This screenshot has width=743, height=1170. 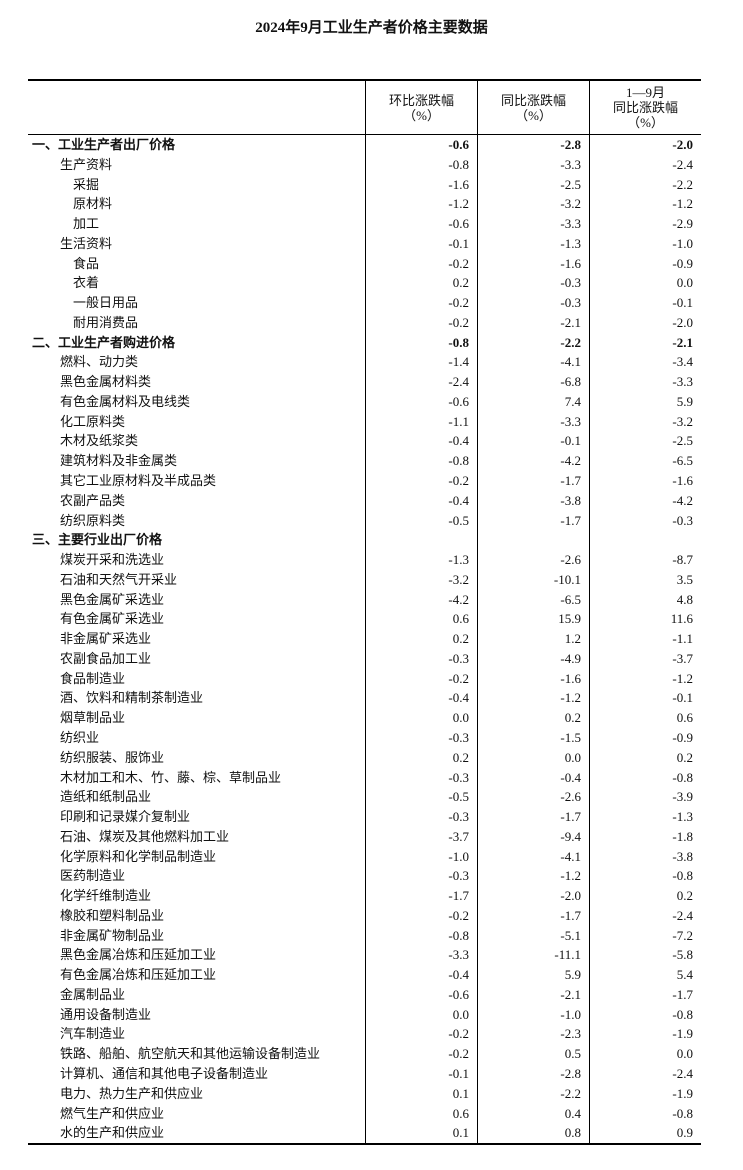 I want to click on row-label: 食品, so click(x=86, y=263).